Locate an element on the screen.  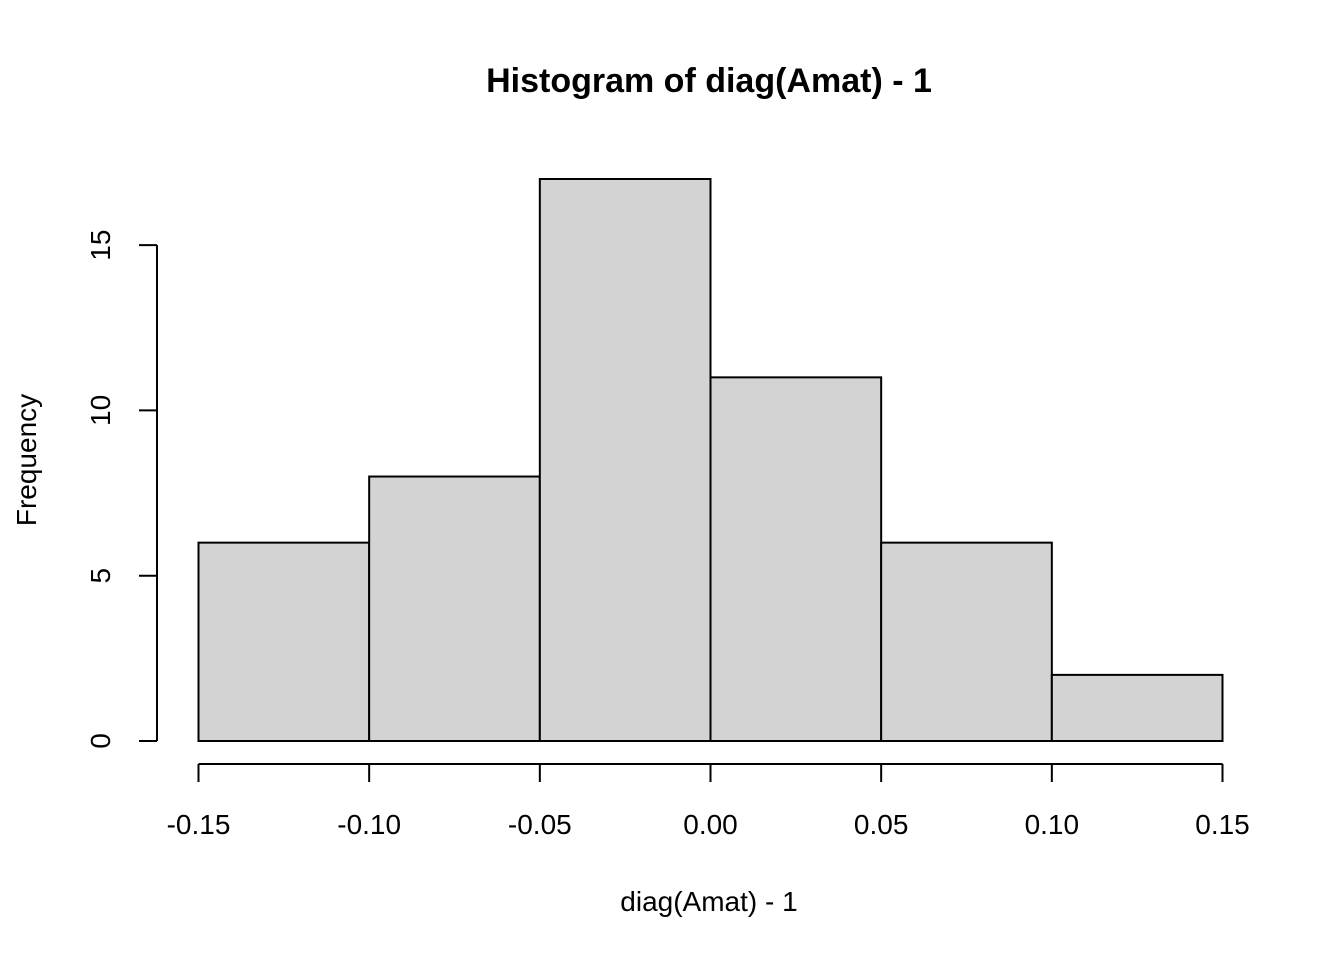
y-tick-label: 5 is located at coordinates (100, 576).